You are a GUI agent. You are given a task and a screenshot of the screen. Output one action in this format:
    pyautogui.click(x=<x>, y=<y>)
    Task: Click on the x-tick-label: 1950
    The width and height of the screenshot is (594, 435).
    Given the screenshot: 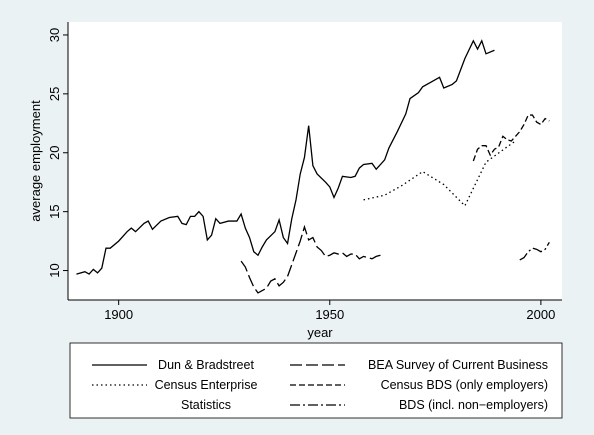 What is the action you would take?
    pyautogui.click(x=329, y=314)
    